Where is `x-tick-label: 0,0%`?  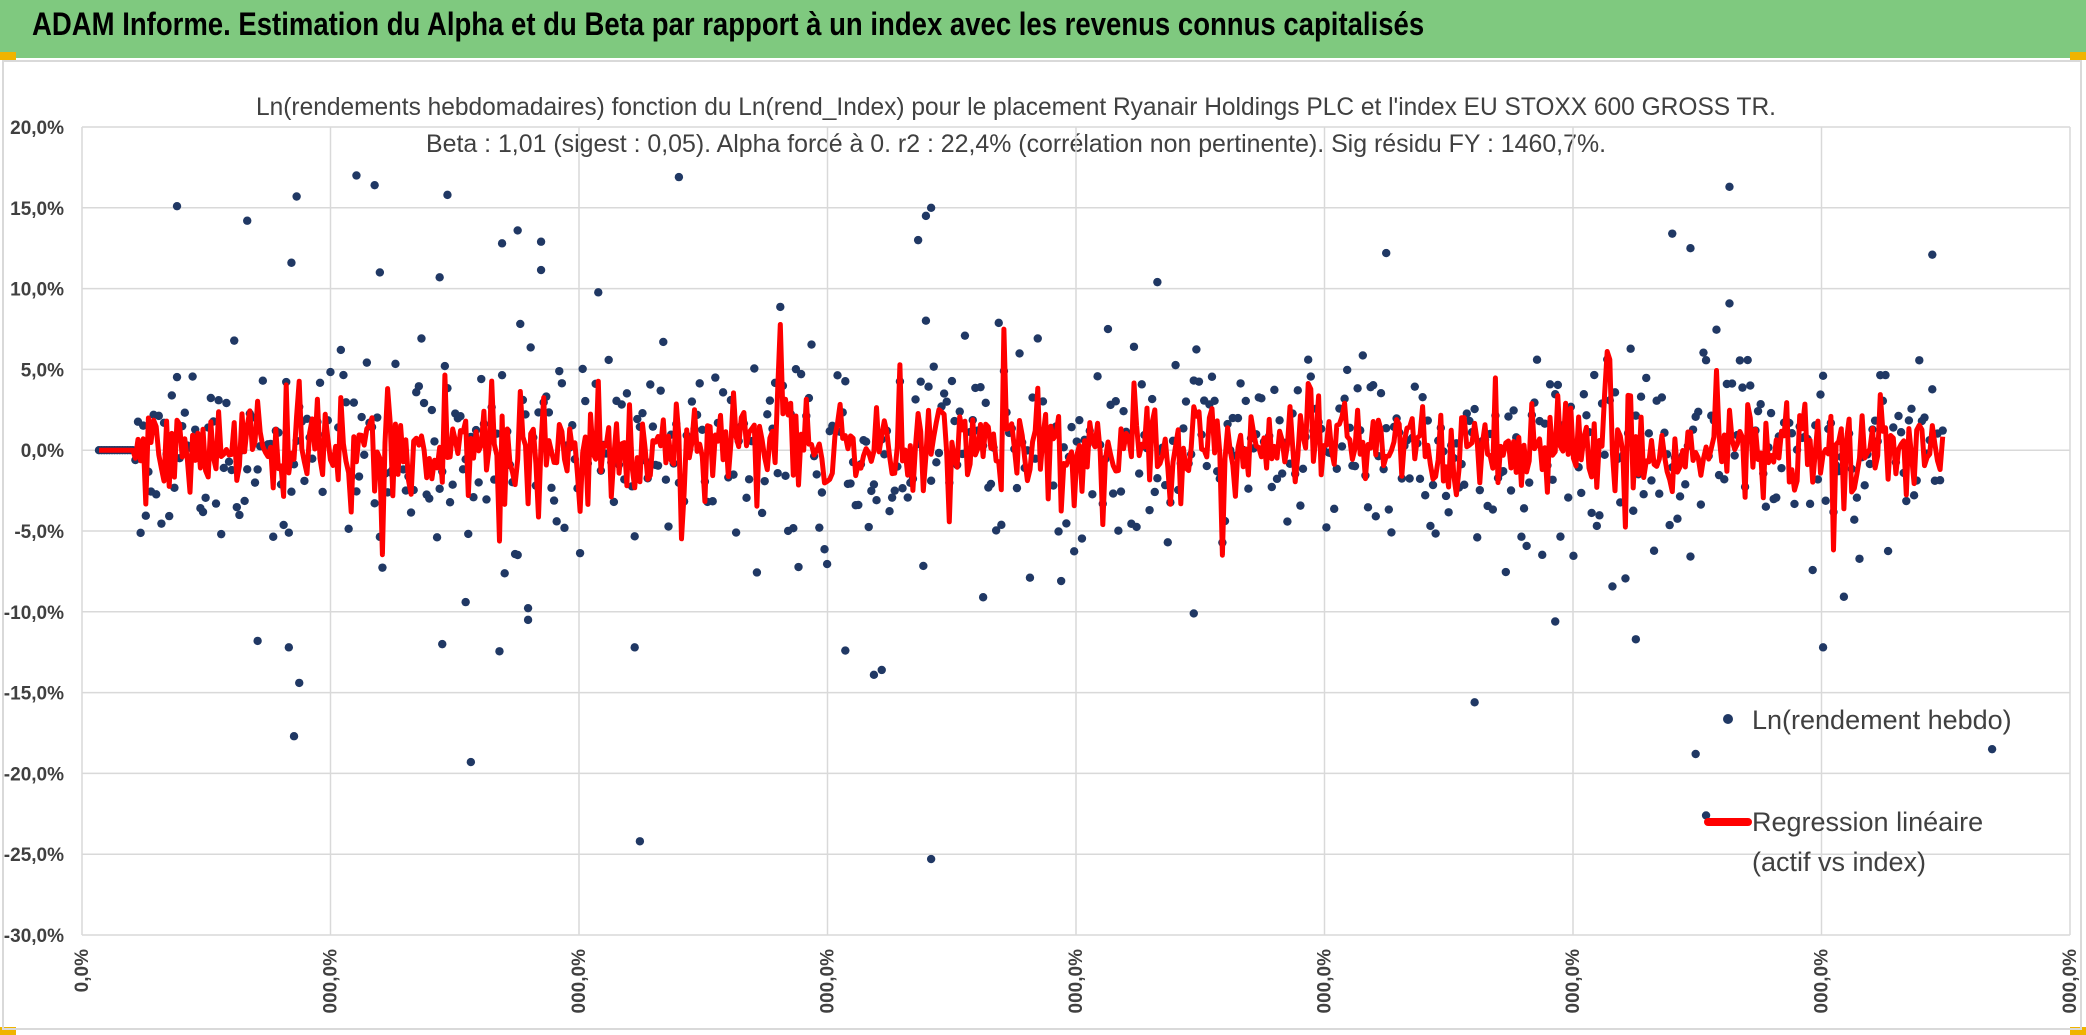 x-tick-label: 0,0% is located at coordinates (82, 970).